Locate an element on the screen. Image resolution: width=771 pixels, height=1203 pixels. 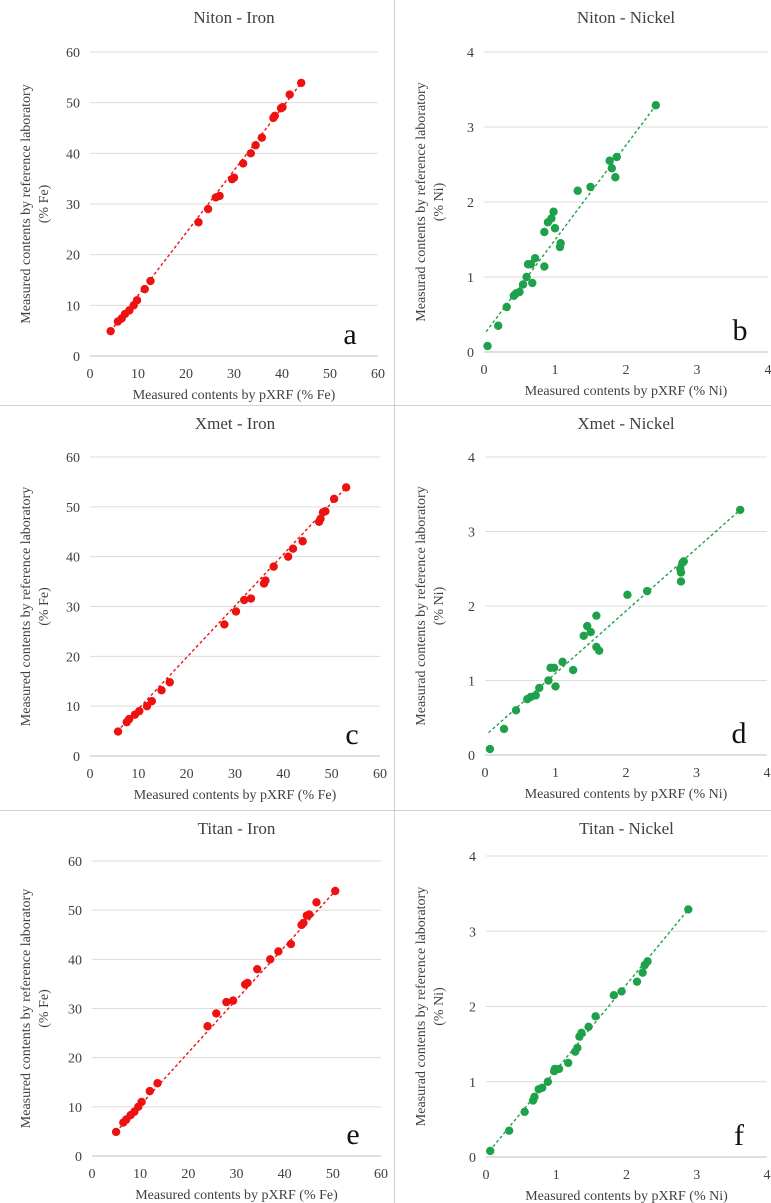
x-tick-label: 0 is located at coordinates (485, 773).